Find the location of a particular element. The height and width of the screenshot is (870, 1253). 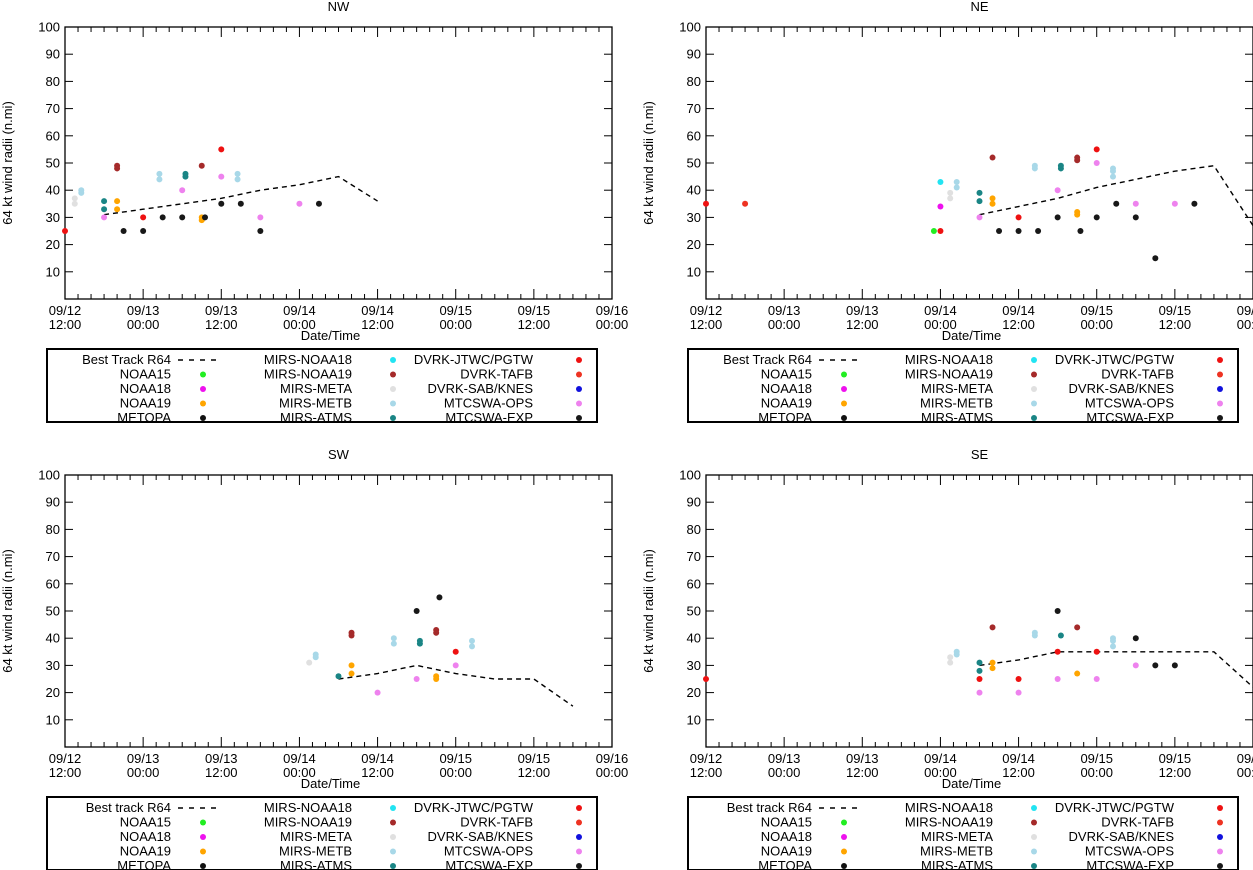

legend-label: NOAA18 is located at coordinates (145, 836).